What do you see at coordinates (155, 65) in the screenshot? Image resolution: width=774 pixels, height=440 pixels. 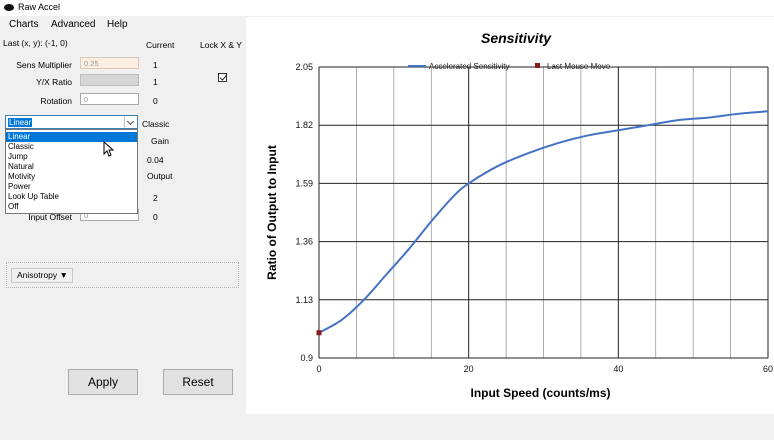 I see `sens-multiplier-current: 1` at bounding box center [155, 65].